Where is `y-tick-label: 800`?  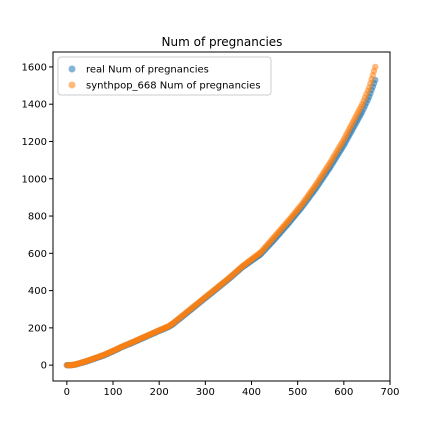 y-tick-label: 800 is located at coordinates (37, 217).